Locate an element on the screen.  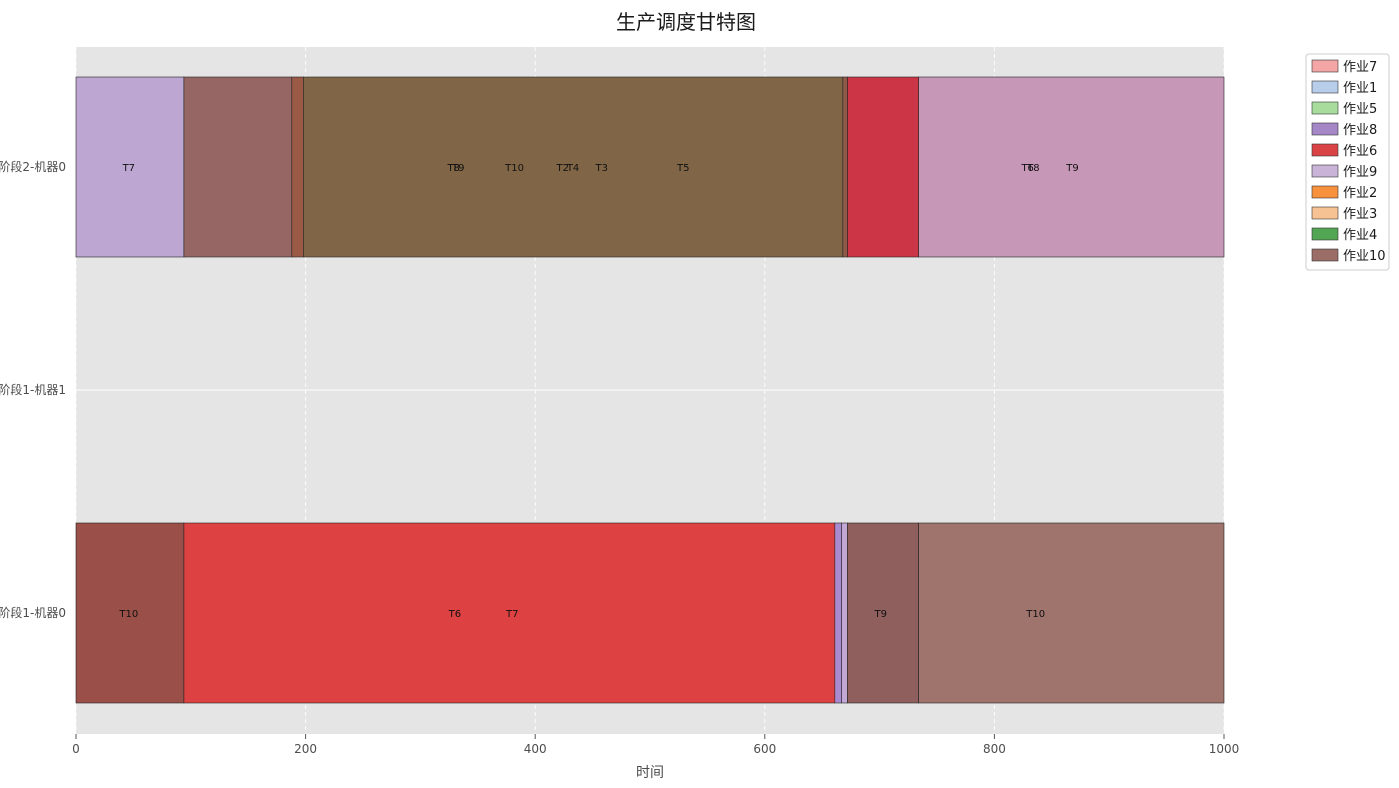
x-axis-ticks: 0 200 400 600 800 1000 is located at coordinates (655, 745).